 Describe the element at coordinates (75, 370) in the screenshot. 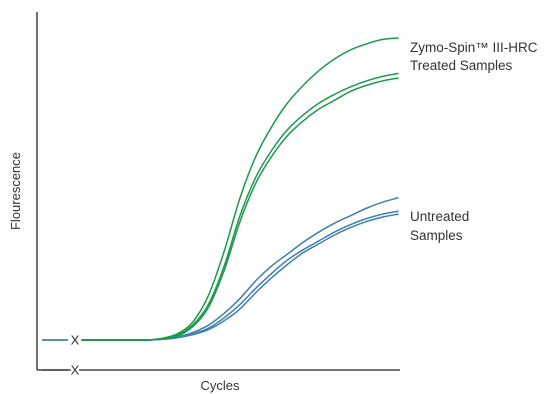

I see `axis-x-marker: X` at that location.